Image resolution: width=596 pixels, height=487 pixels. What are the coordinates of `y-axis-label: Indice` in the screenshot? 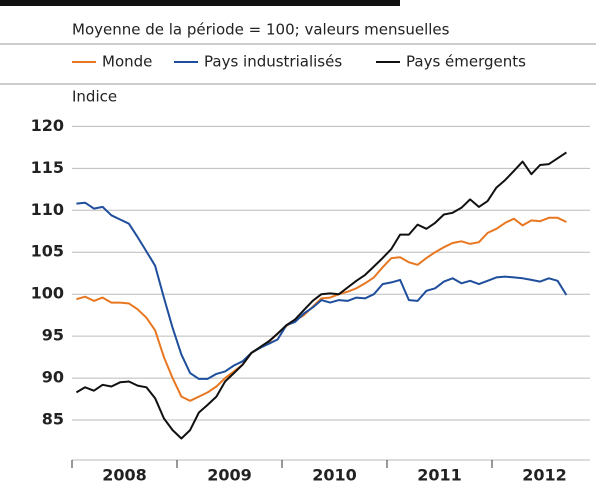 It's located at (94, 97).